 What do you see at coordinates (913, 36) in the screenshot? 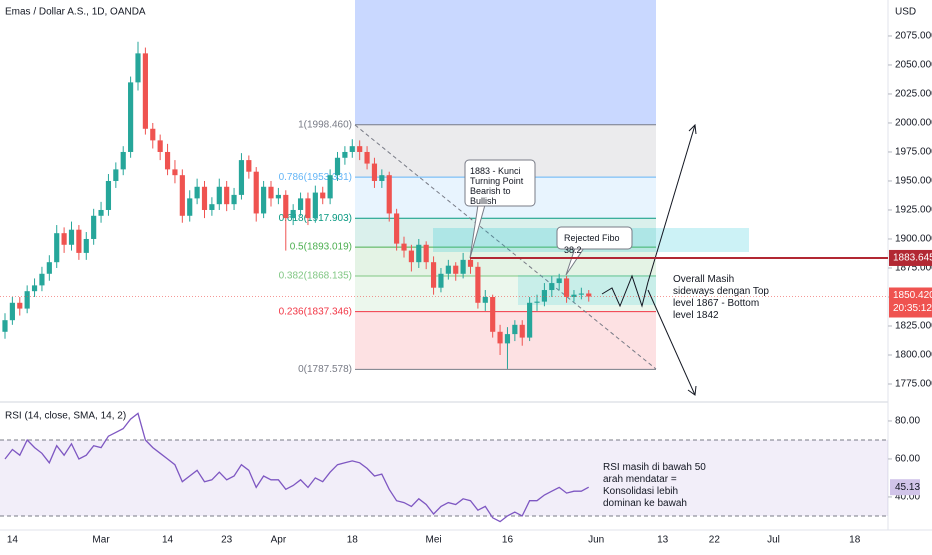
I see `y-tick-label: 2075.000` at bounding box center [913, 36].